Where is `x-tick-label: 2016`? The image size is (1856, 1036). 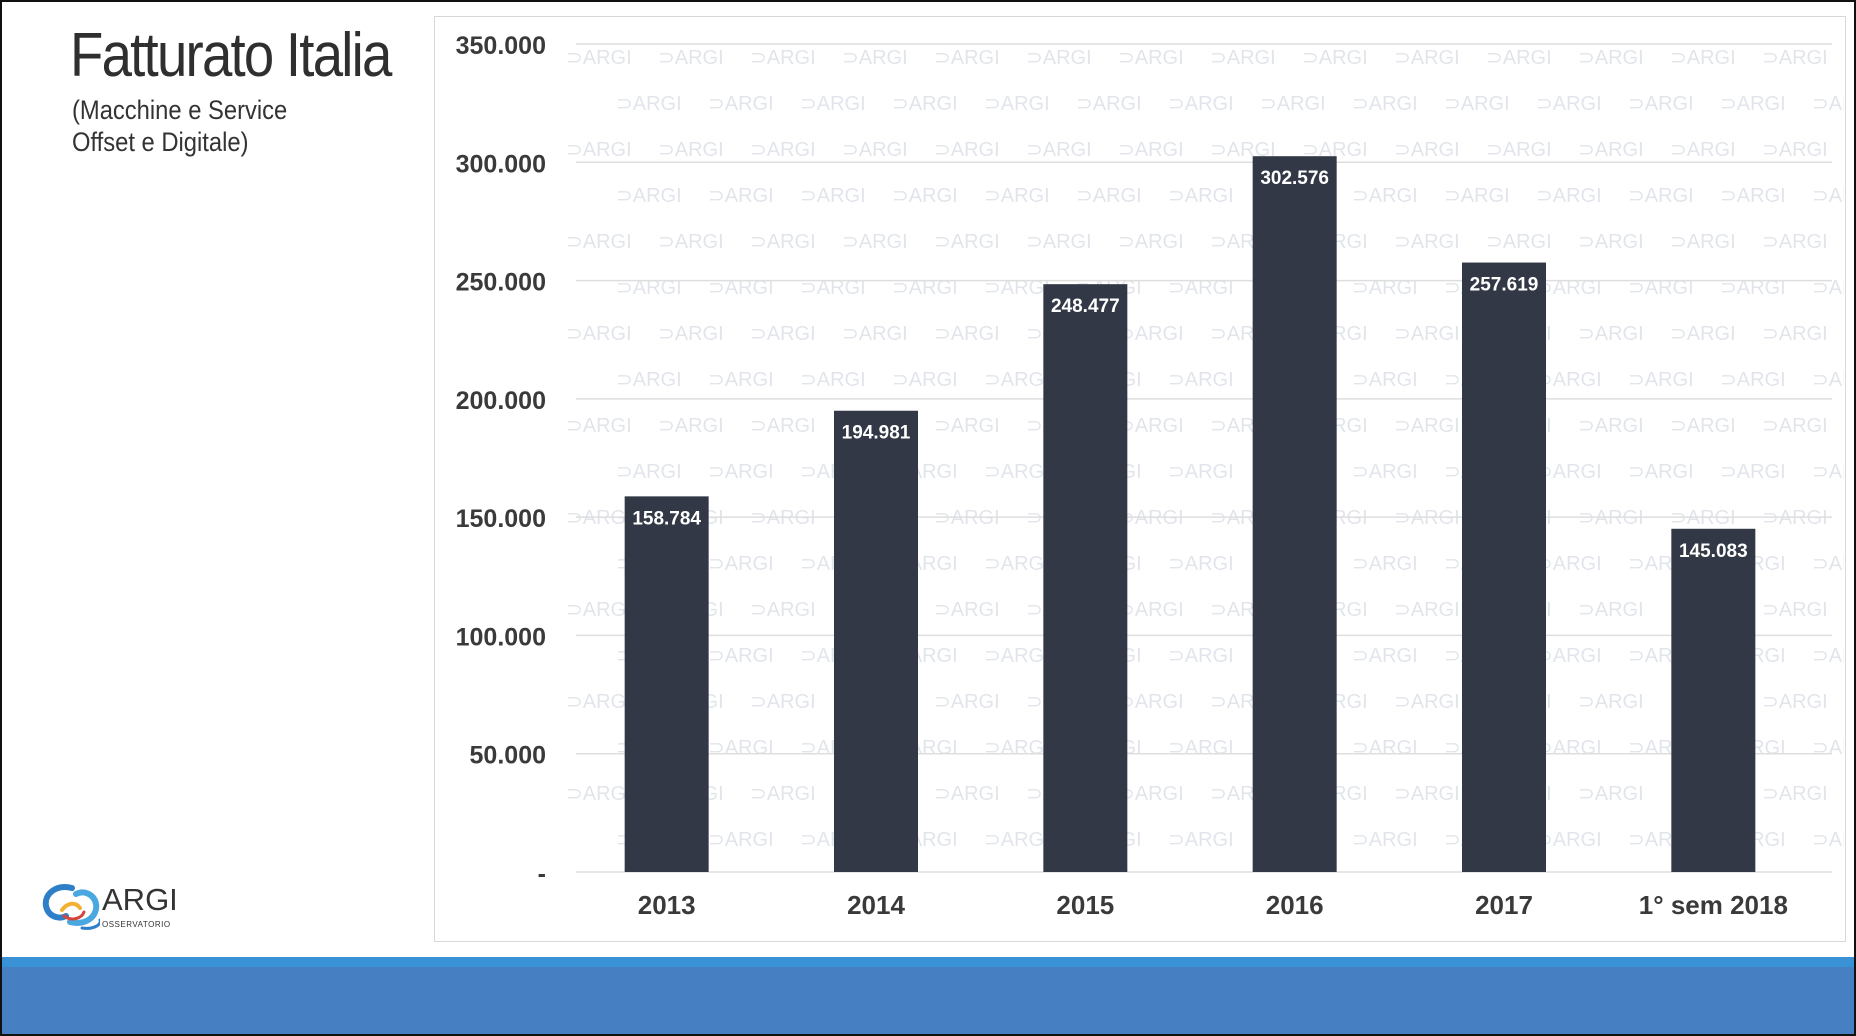 x-tick-label: 2016 is located at coordinates (1295, 905).